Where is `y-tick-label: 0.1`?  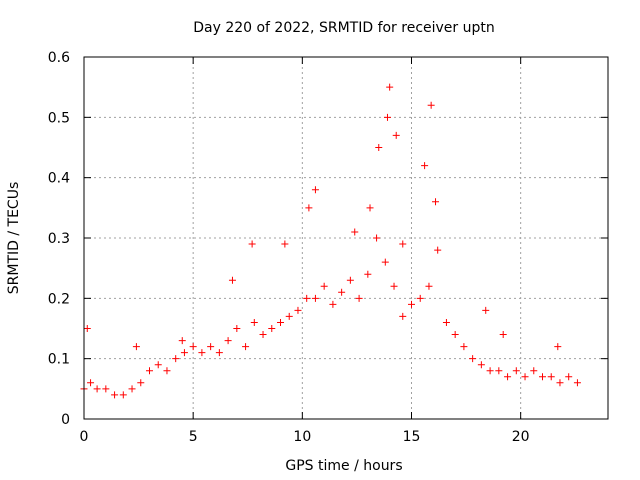 y-tick-label: 0.1 is located at coordinates (59, 360).